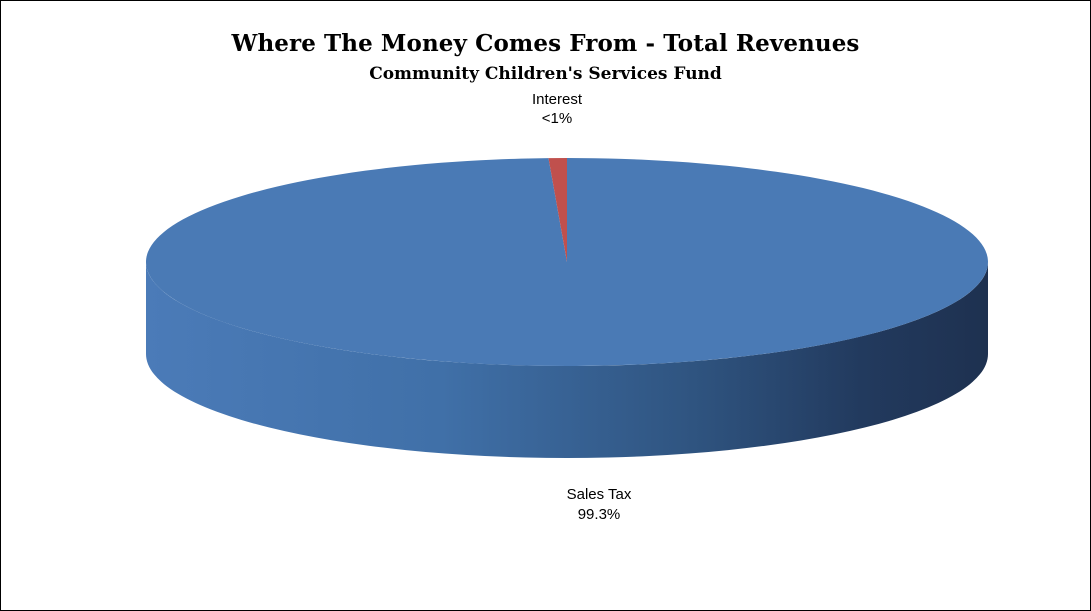  What do you see at coordinates (557, 99) in the screenshot?
I see `slice-label-interest-name: Interest` at bounding box center [557, 99].